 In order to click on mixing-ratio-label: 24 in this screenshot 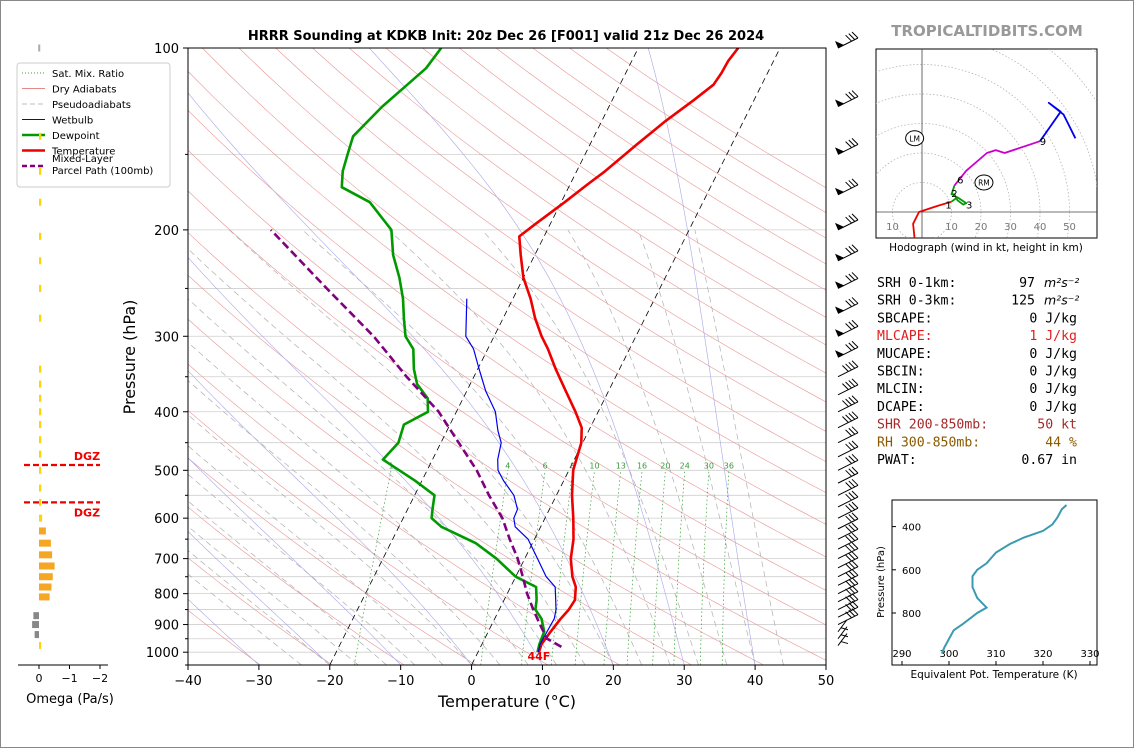, I will do `click(685, 465)`.